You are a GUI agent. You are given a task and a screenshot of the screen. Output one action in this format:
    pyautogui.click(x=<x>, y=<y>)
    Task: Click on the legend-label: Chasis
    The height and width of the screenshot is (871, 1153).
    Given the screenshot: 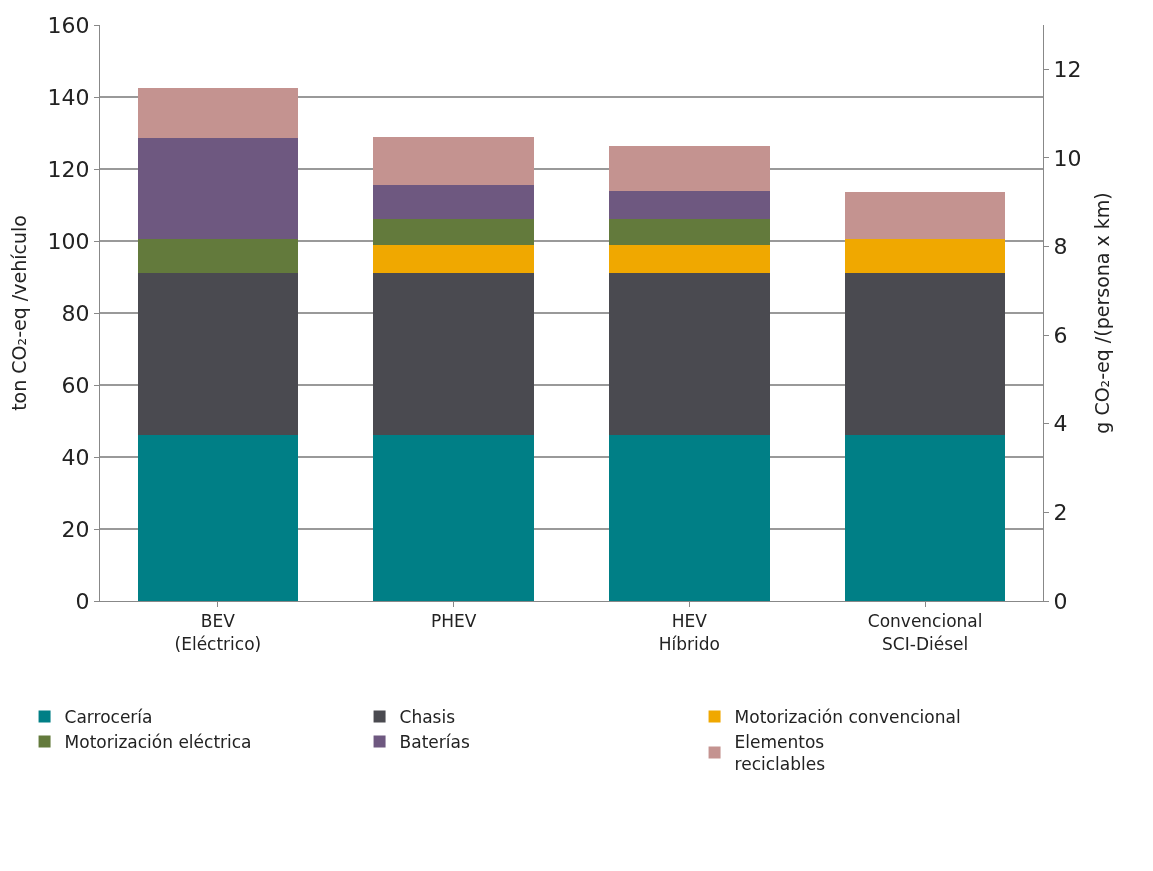 What is the action you would take?
    pyautogui.click(x=427, y=717)
    